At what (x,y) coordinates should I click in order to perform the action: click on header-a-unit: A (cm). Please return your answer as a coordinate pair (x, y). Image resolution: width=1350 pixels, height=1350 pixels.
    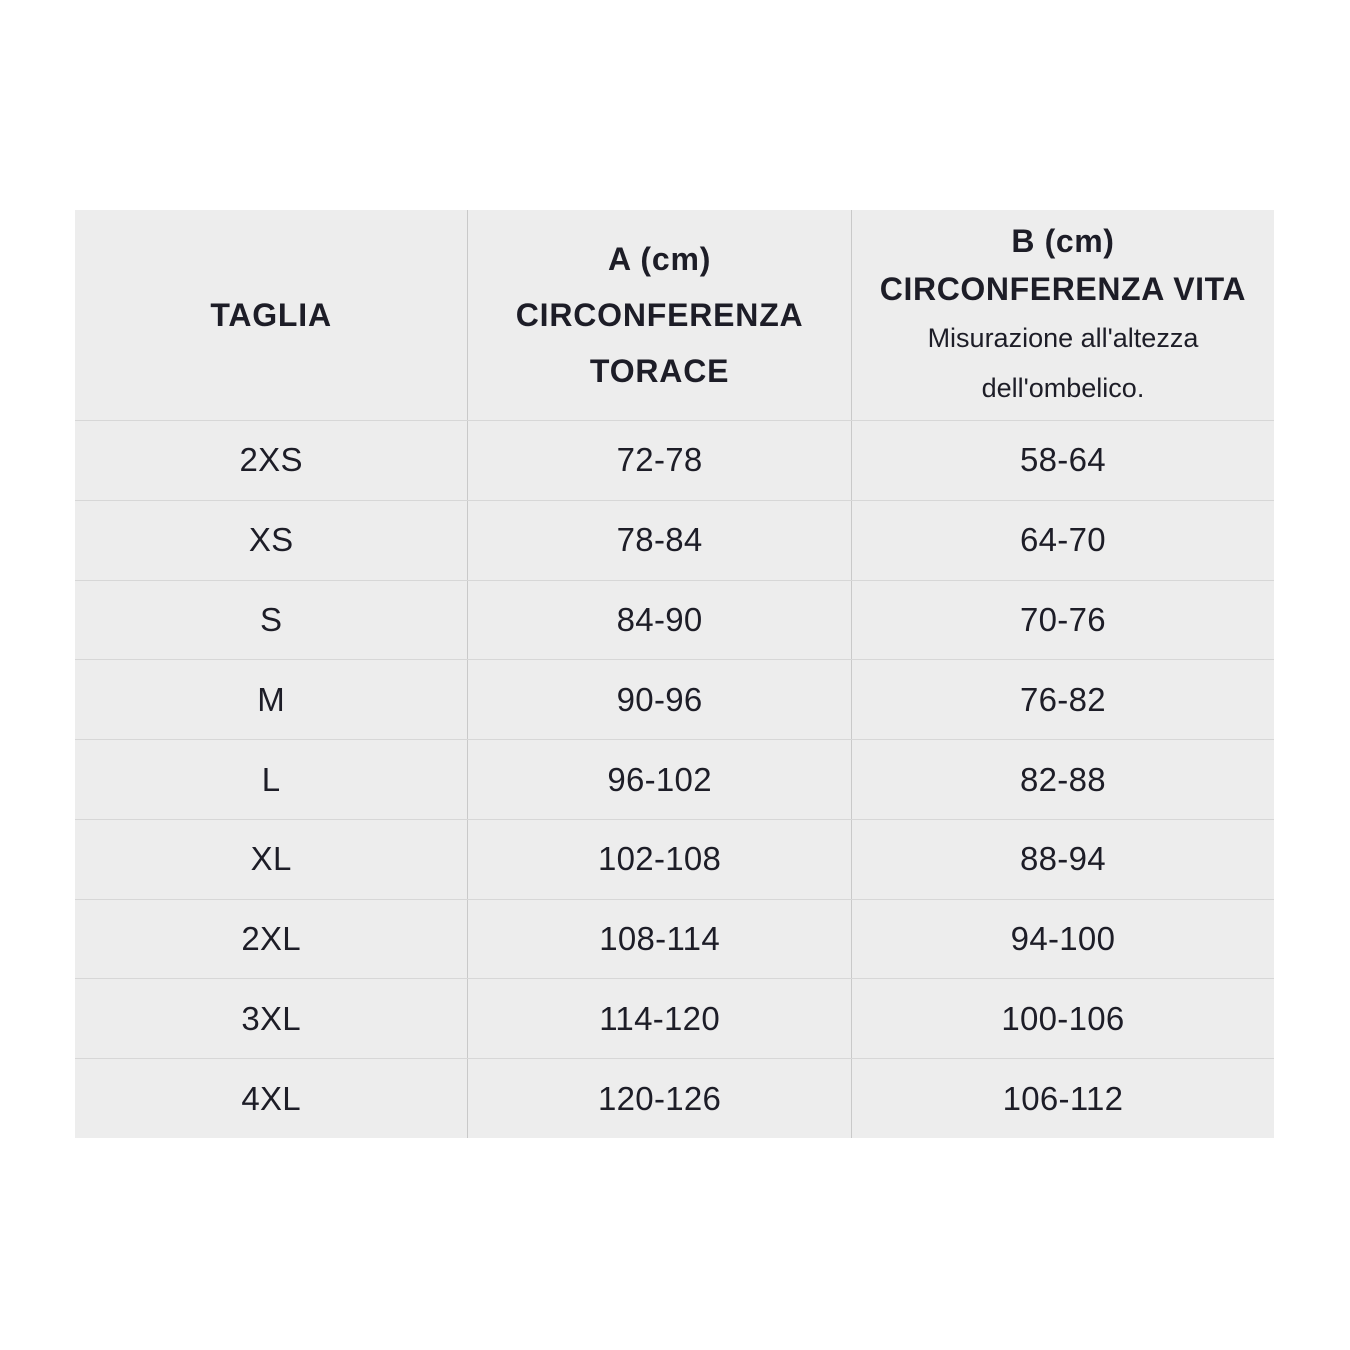
    Looking at the image, I should click on (660, 259).